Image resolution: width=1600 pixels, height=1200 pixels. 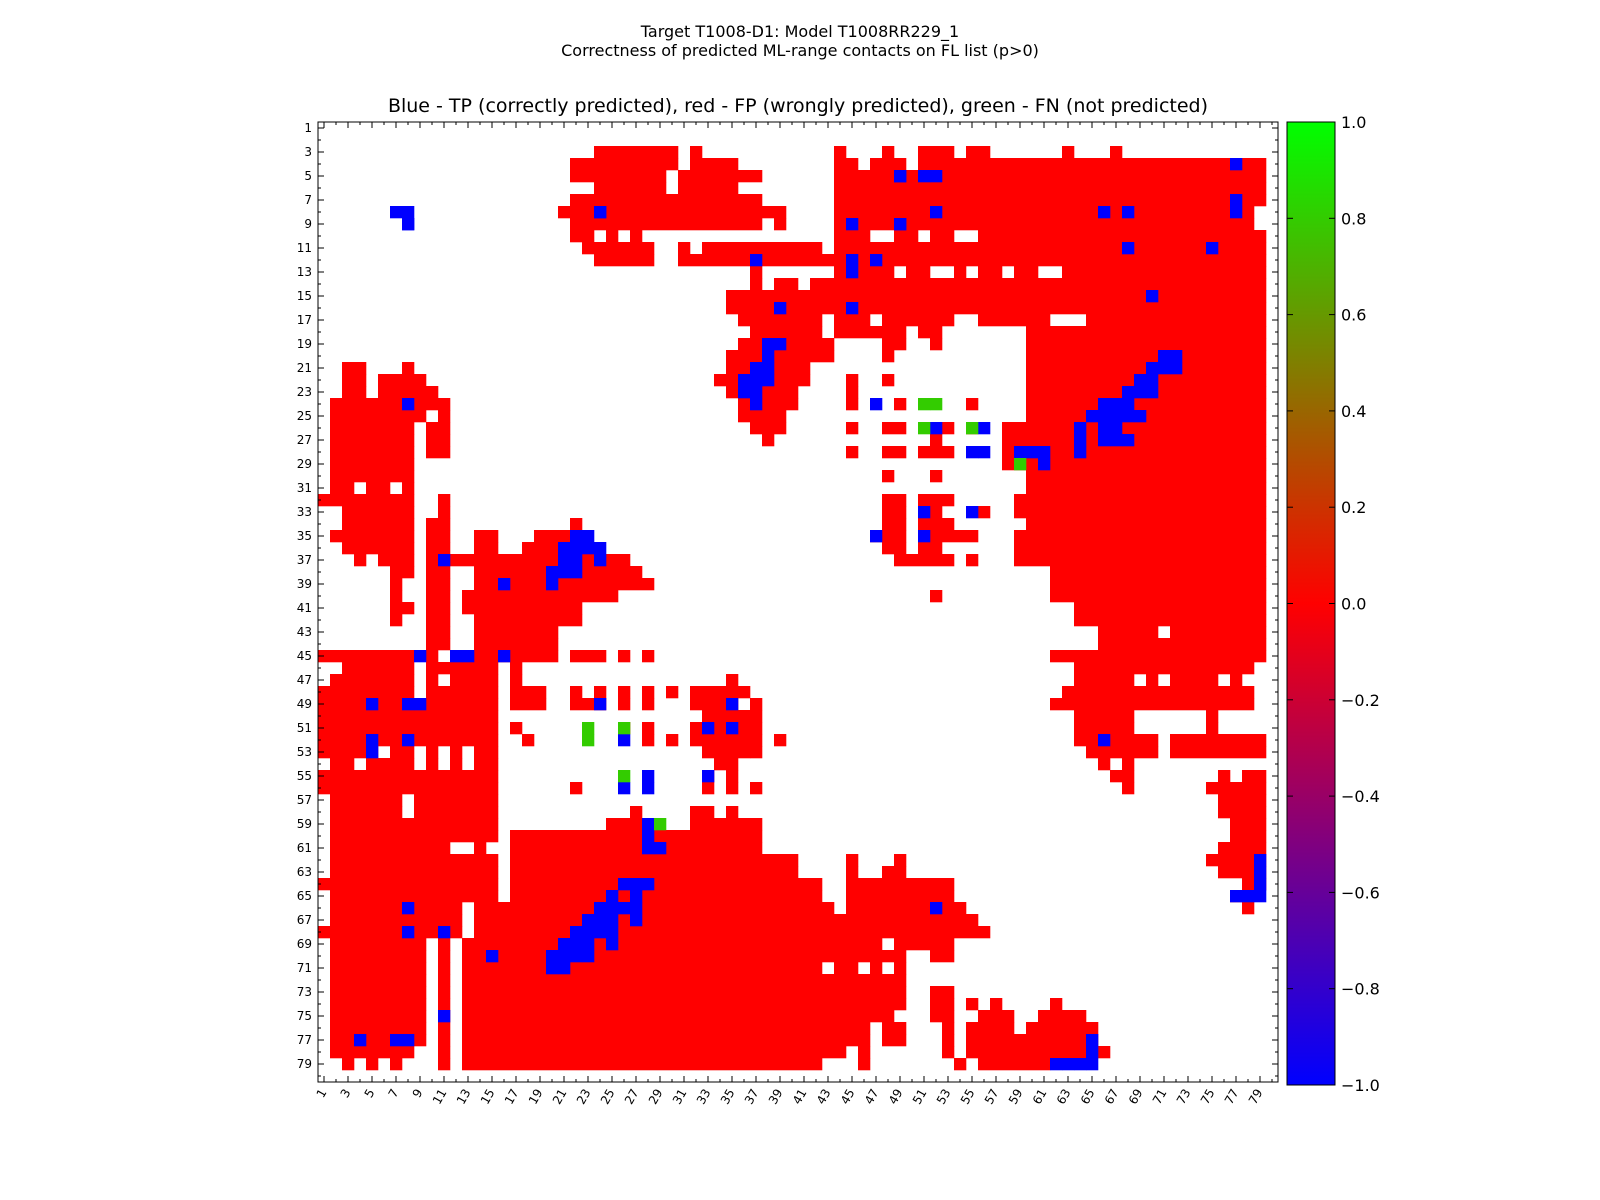 I want to click on x-tick-label: 37, so click(x=752, y=1097).